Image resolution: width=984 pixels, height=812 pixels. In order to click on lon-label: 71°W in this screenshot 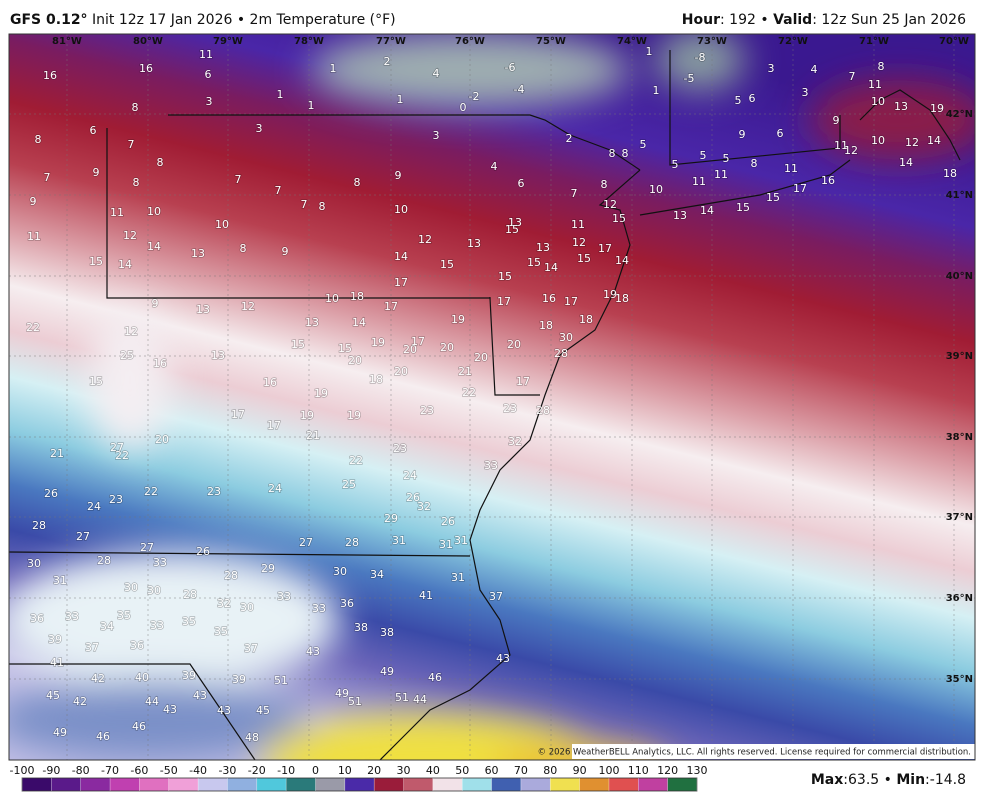, I will do `click(874, 41)`.